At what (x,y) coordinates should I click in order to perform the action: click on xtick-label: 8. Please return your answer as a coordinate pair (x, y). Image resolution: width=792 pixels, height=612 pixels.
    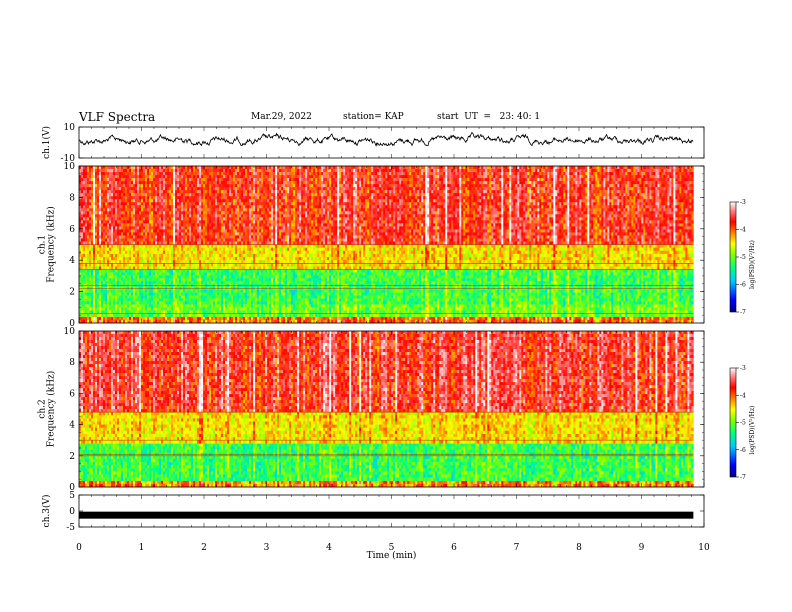
    Looking at the image, I should click on (579, 548).